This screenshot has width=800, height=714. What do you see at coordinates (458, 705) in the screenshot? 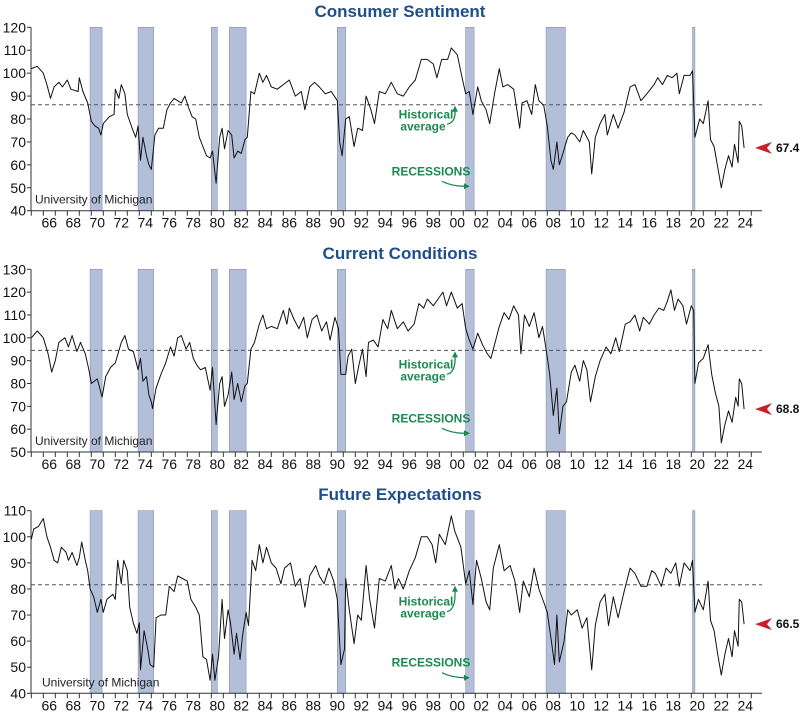
I see `x-tick-label: 00` at bounding box center [458, 705].